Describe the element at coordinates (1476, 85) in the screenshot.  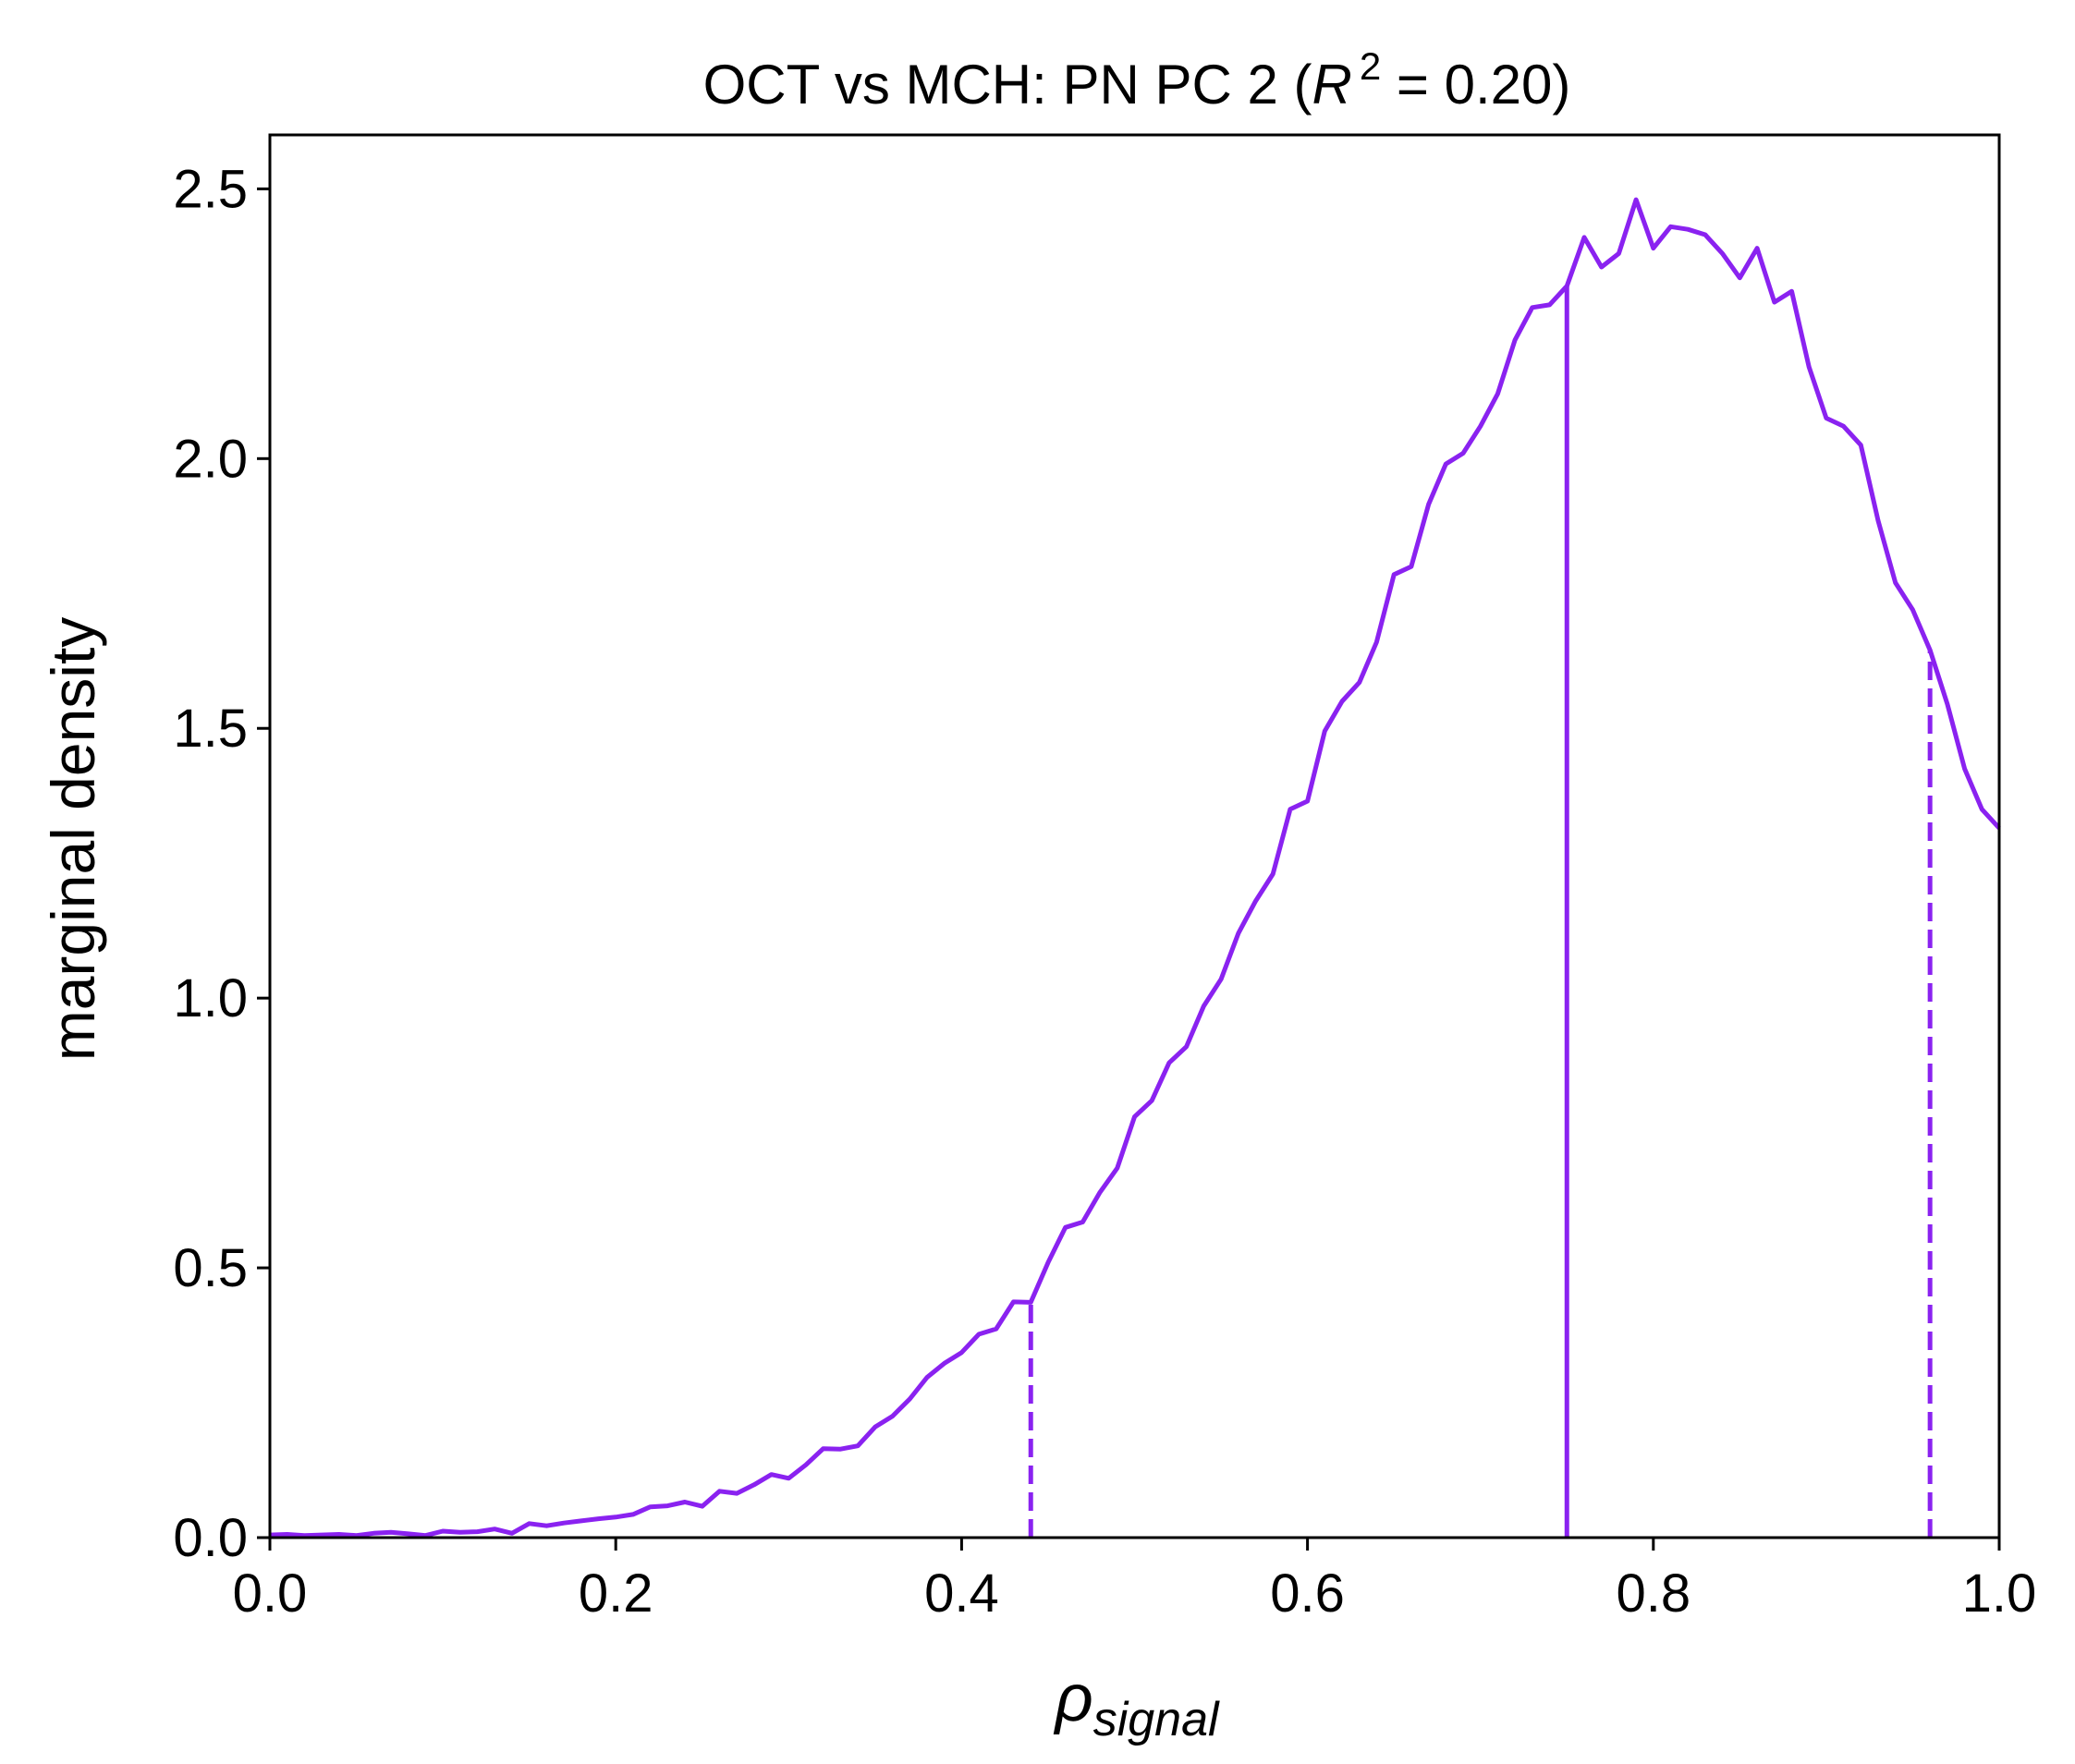
I see `chart-title-suffix: = 0.20)` at that location.